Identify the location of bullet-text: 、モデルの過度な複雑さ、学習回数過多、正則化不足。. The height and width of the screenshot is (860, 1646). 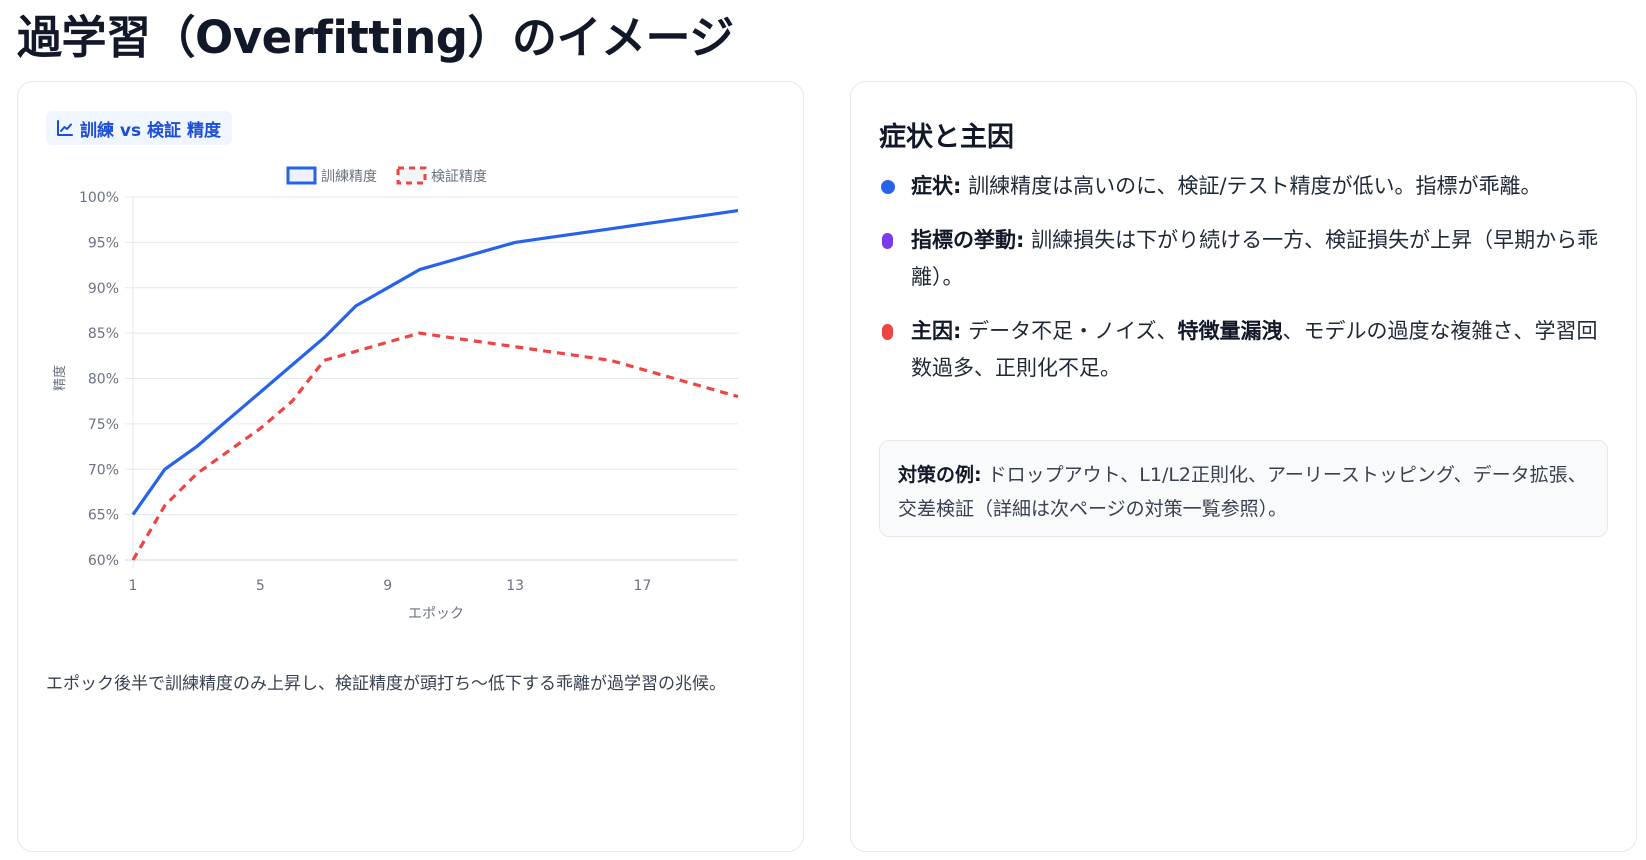
(1254, 349).